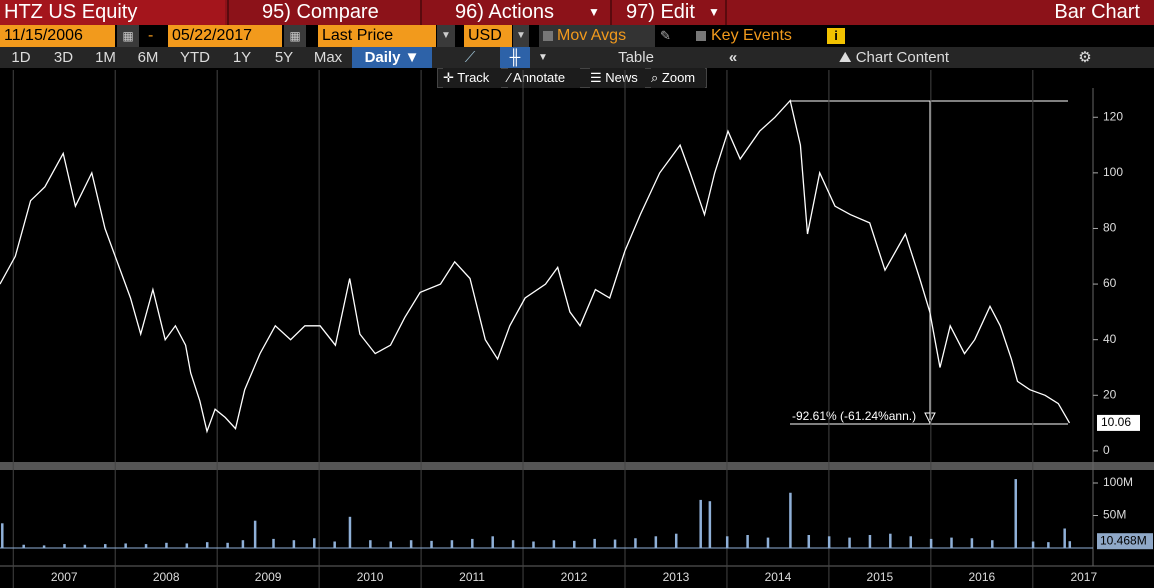 This screenshot has width=1154, height=588. I want to click on x-tick-label: 2017, so click(1083, 577).